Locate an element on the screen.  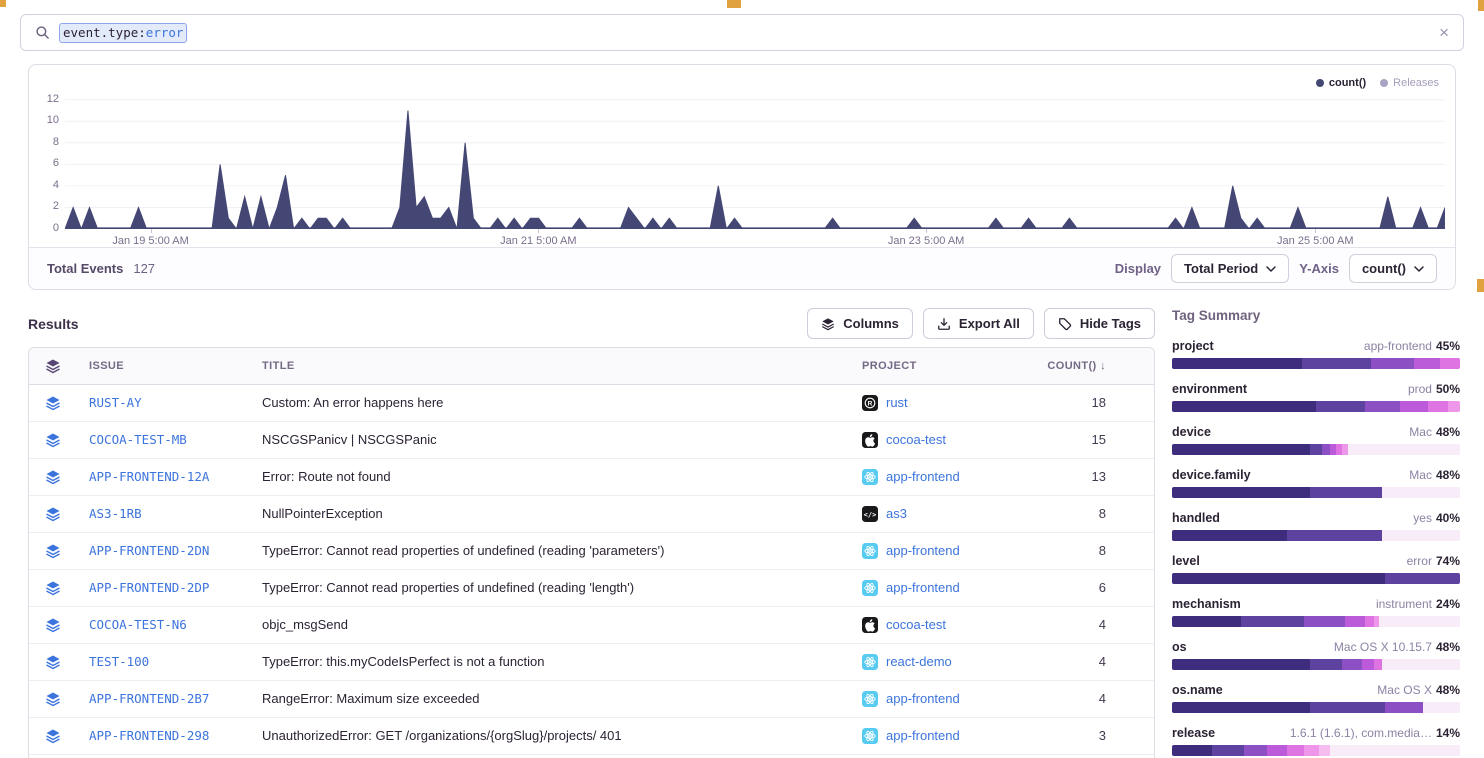
tag-summary-row: project app-frontend 45% is located at coordinates (1316, 354).